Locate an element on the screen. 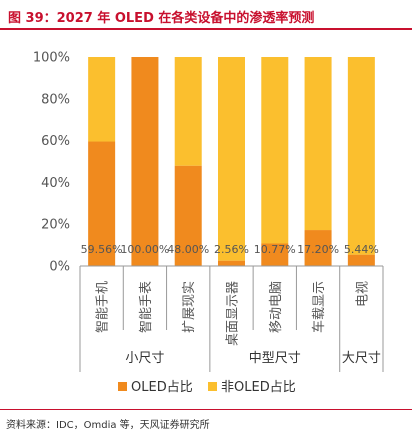  data-label: 48.00% is located at coordinates (188, 249).